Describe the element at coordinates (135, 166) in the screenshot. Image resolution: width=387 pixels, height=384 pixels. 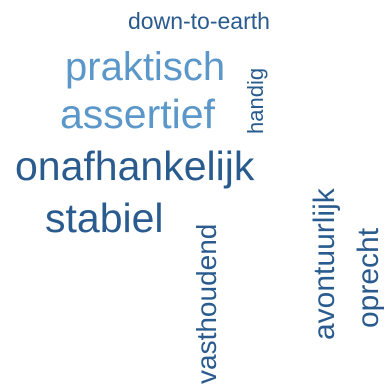
I see `word-onafhankelijk: onafhankelijk` at that location.